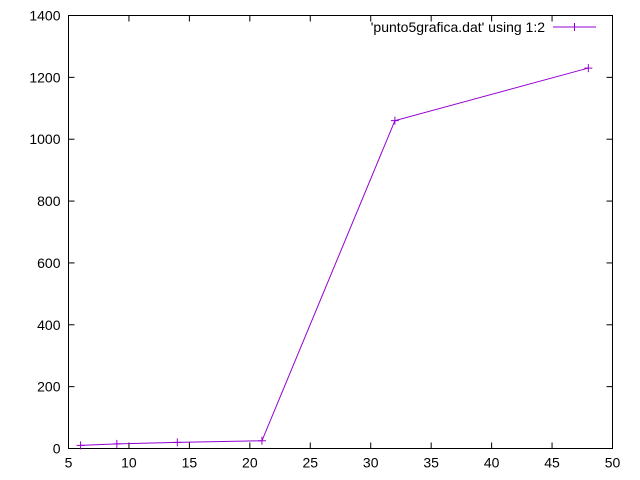 The image size is (640, 480). Describe the element at coordinates (49, 263) in the screenshot. I see `y-tick-label: 600` at that location.